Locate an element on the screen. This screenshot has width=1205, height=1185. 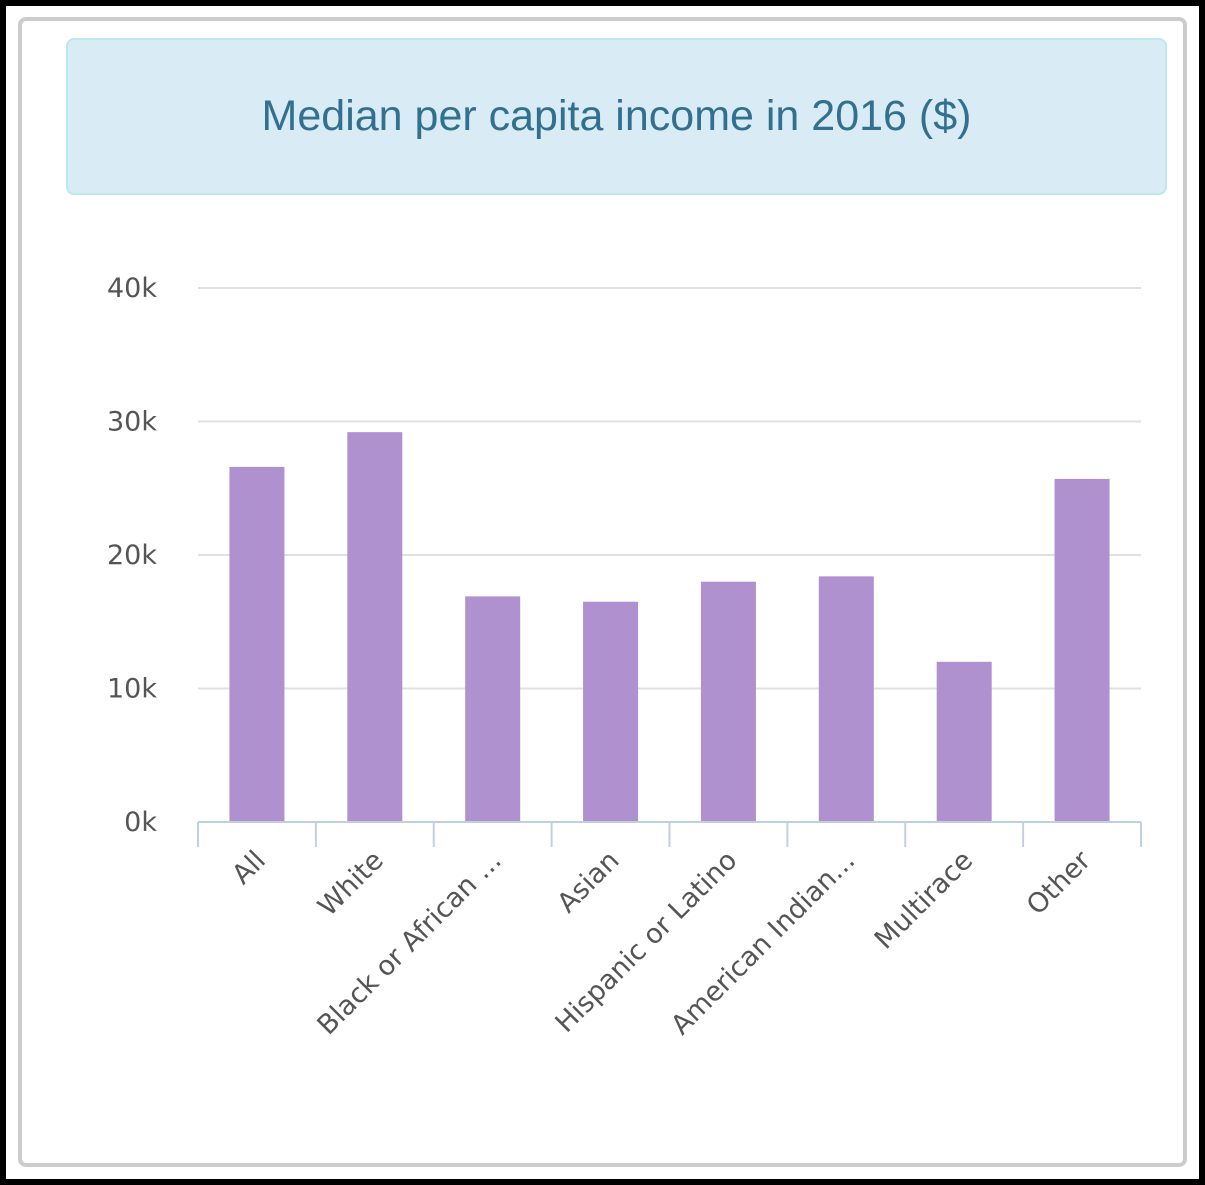
x-category-label: All is located at coordinates (249, 868).